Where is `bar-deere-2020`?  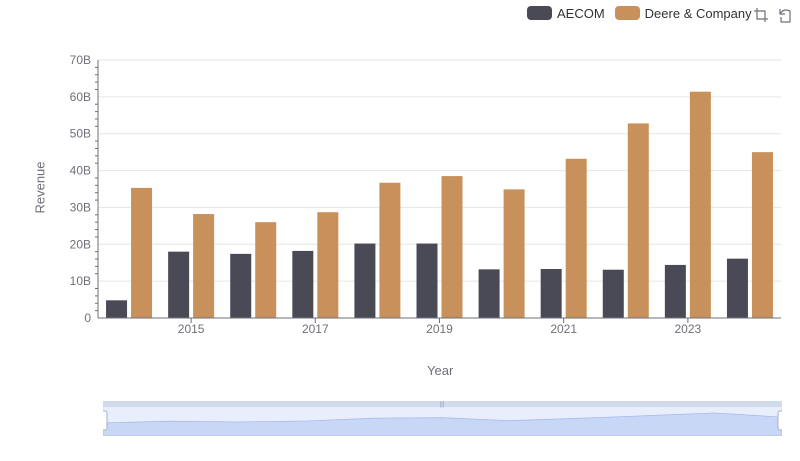
bar-deere-2020 is located at coordinates (514, 253).